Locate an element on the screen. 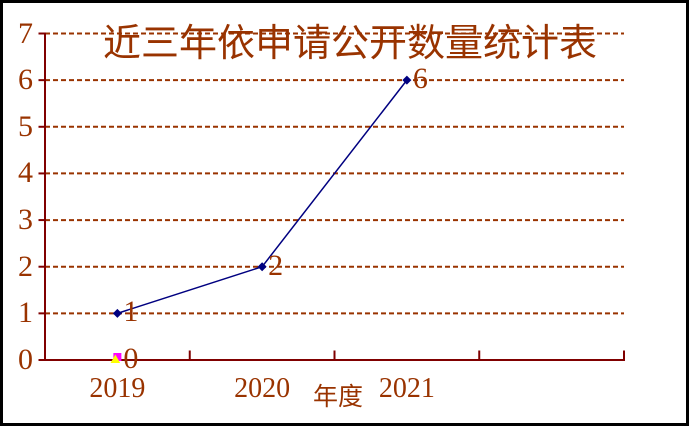  y-axis-label: 5 is located at coordinates (25, 126).